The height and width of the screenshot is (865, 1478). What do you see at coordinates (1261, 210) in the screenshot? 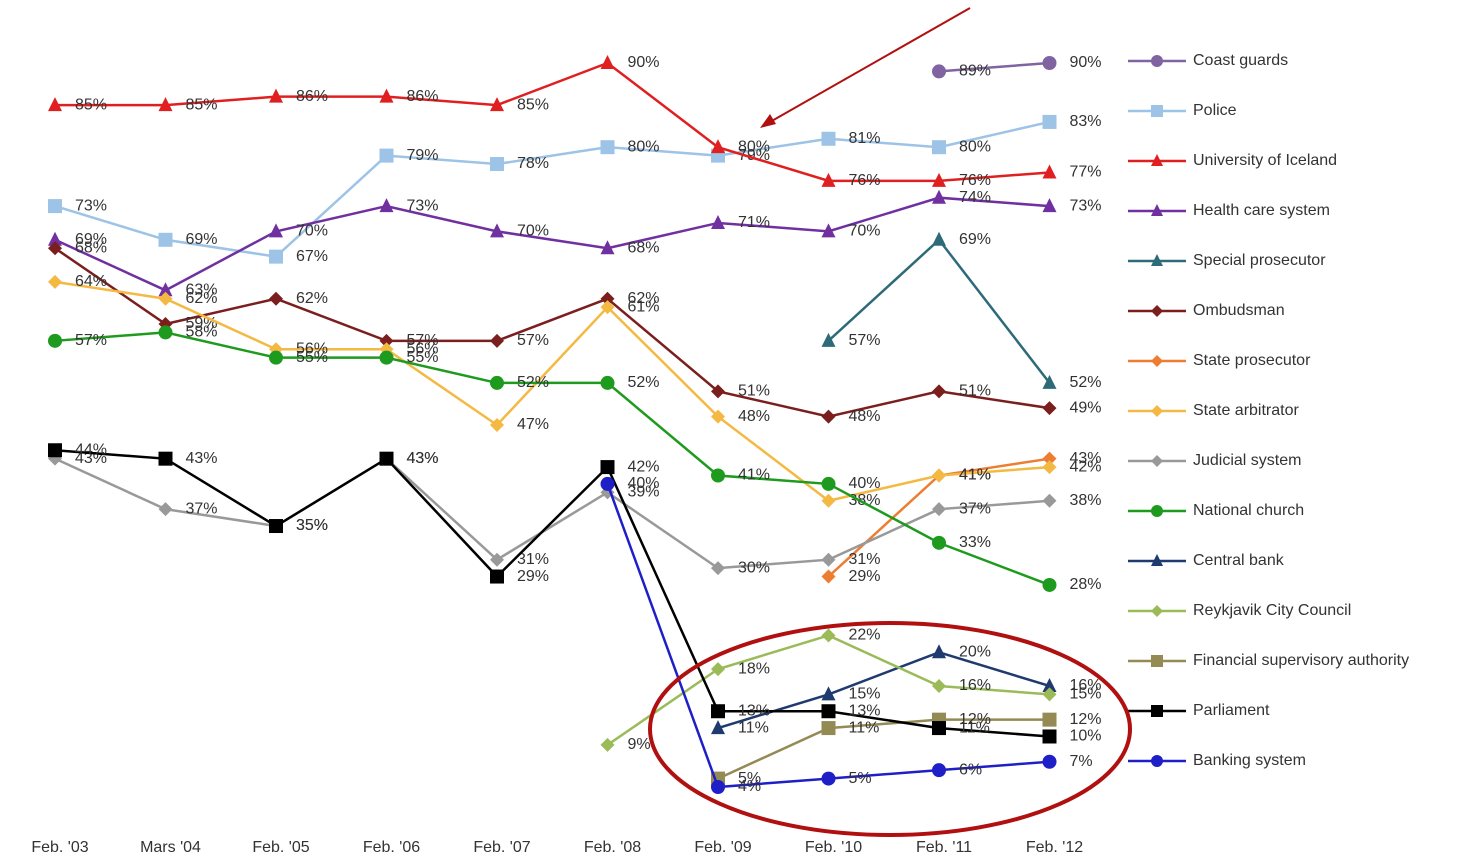
I see `legend-label: Health care system` at bounding box center [1261, 210].